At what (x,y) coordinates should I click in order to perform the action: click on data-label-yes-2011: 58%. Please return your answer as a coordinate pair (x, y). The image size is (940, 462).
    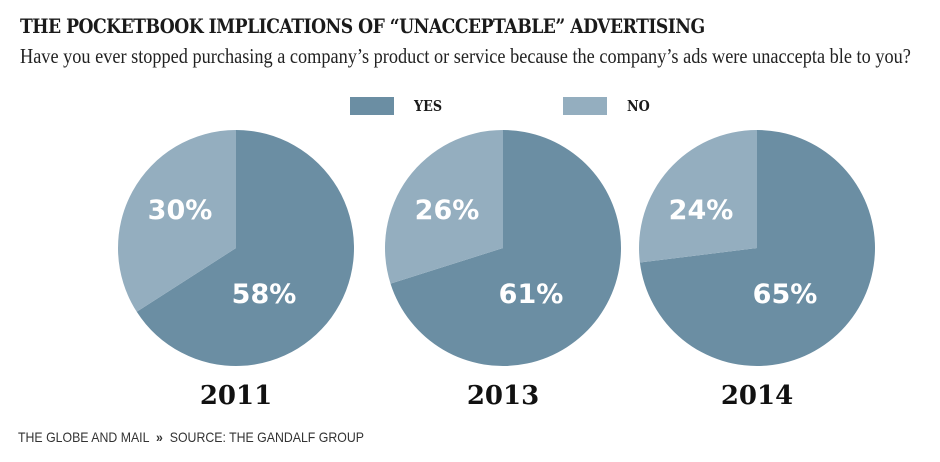
    Looking at the image, I should click on (264, 294).